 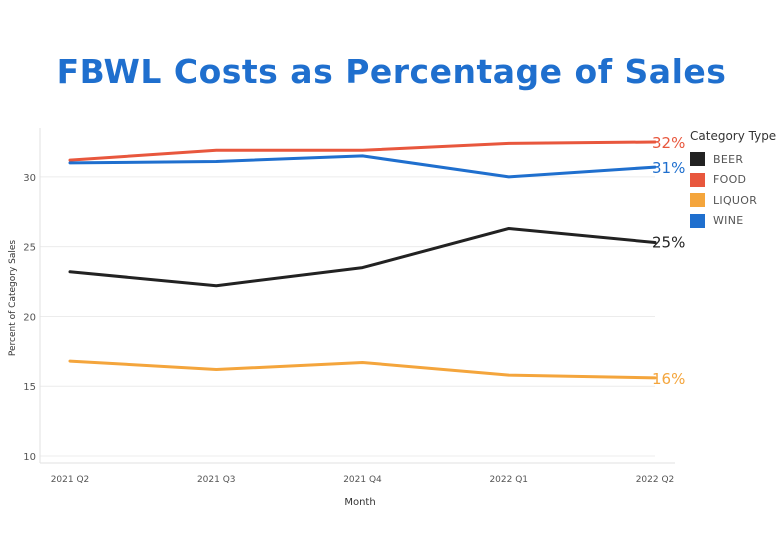 What do you see at coordinates (668, 143) in the screenshot?
I see `end-label-food: 32%` at bounding box center [668, 143].